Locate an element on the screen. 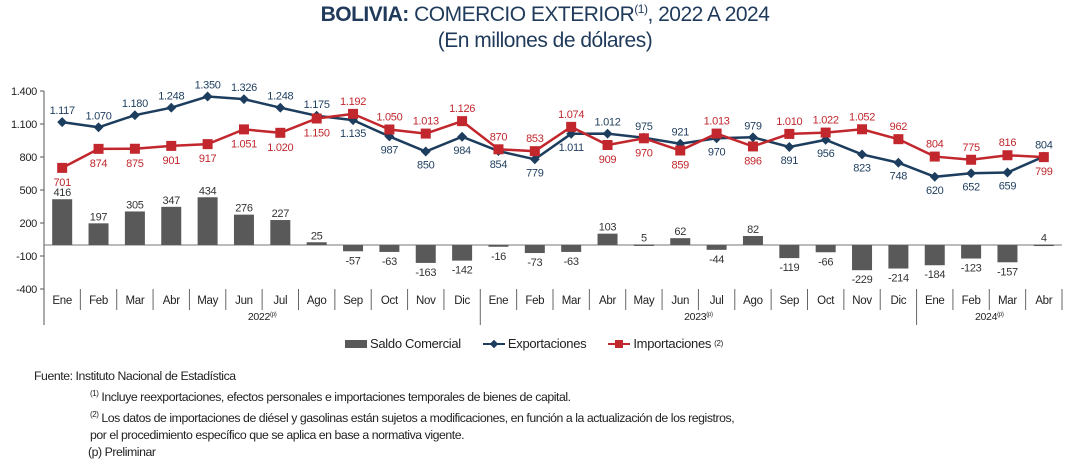 The width and height of the screenshot is (1090, 466). imports-label: 1.192 is located at coordinates (353, 102).